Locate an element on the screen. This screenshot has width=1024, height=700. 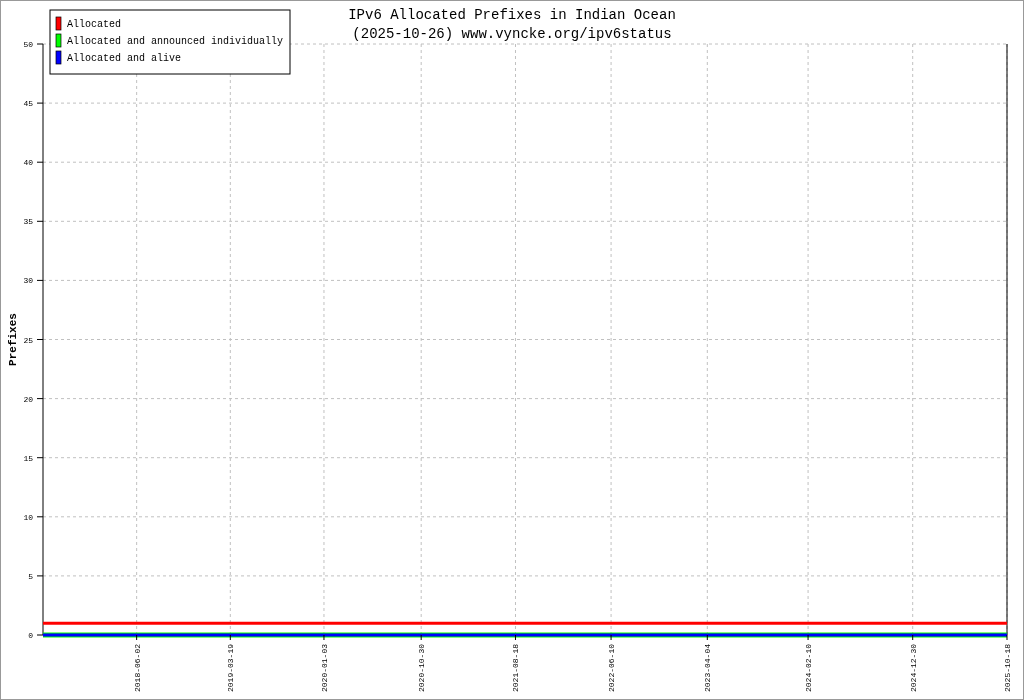
x-tick-label: 2020-01-03 is located at coordinates (324, 668).